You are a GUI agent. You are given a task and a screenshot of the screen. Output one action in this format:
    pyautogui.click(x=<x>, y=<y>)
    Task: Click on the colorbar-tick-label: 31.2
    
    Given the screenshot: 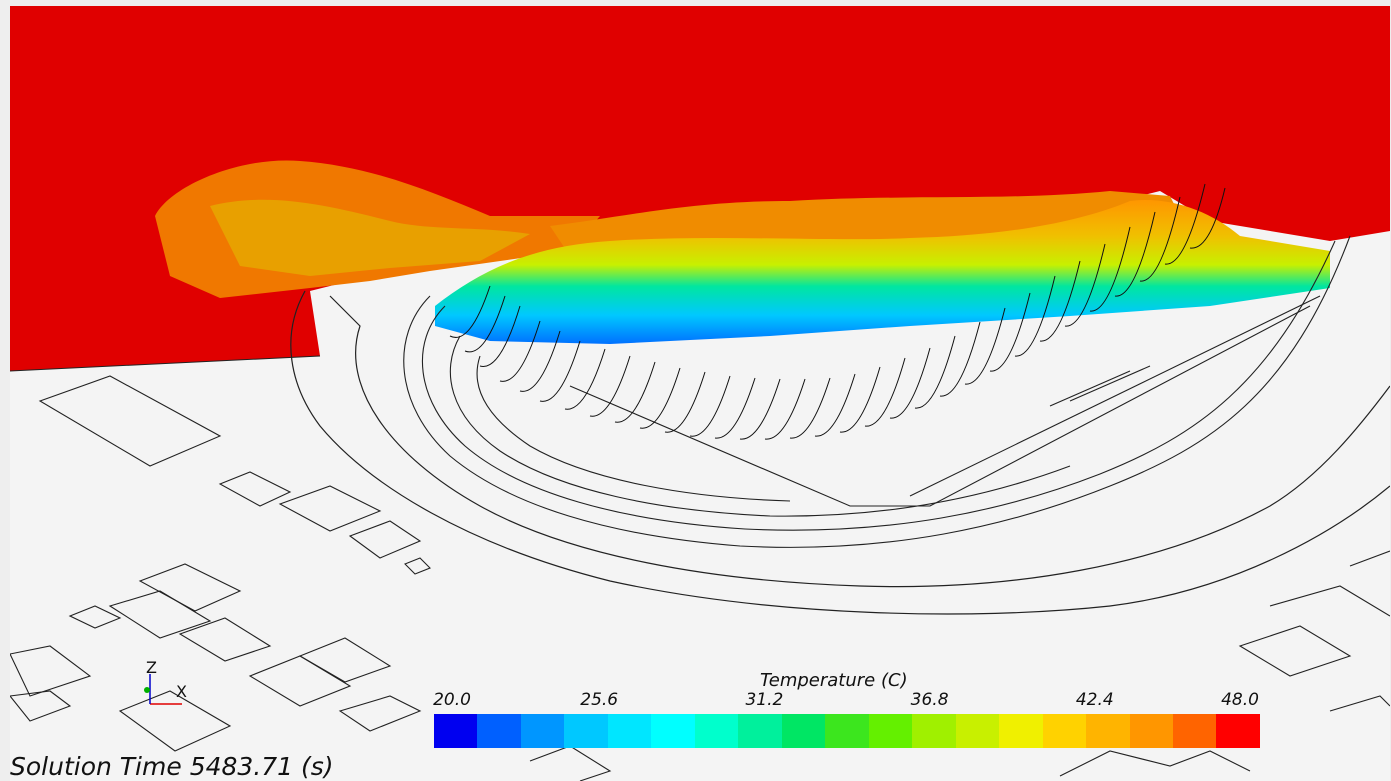 What is the action you would take?
    pyautogui.click(x=764, y=700)
    